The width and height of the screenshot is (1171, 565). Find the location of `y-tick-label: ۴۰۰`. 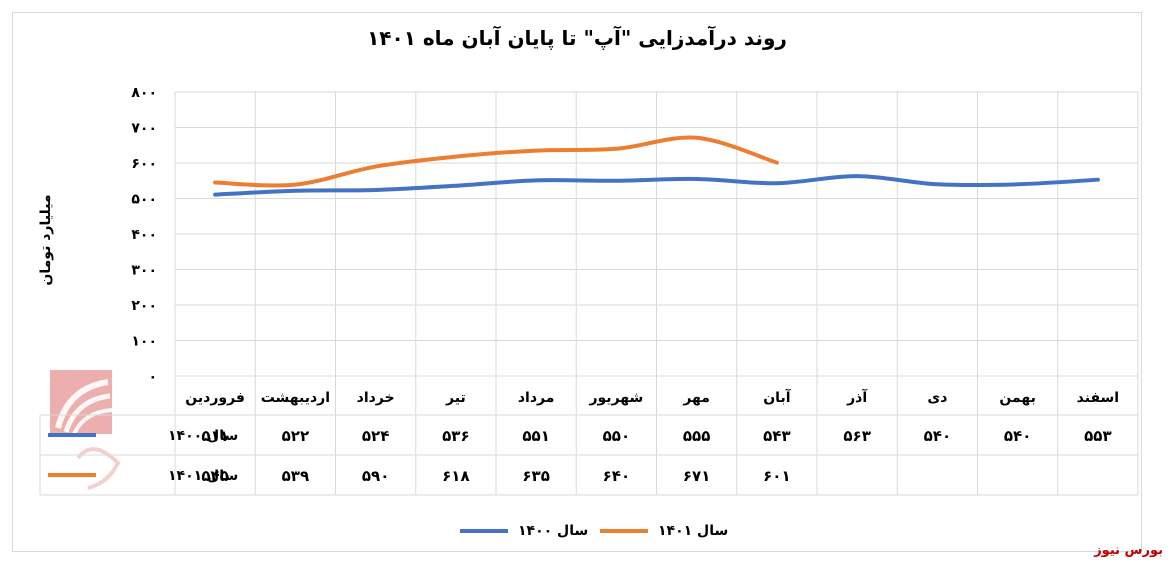

y-tick-label: ۴۰۰ is located at coordinates (144, 235).